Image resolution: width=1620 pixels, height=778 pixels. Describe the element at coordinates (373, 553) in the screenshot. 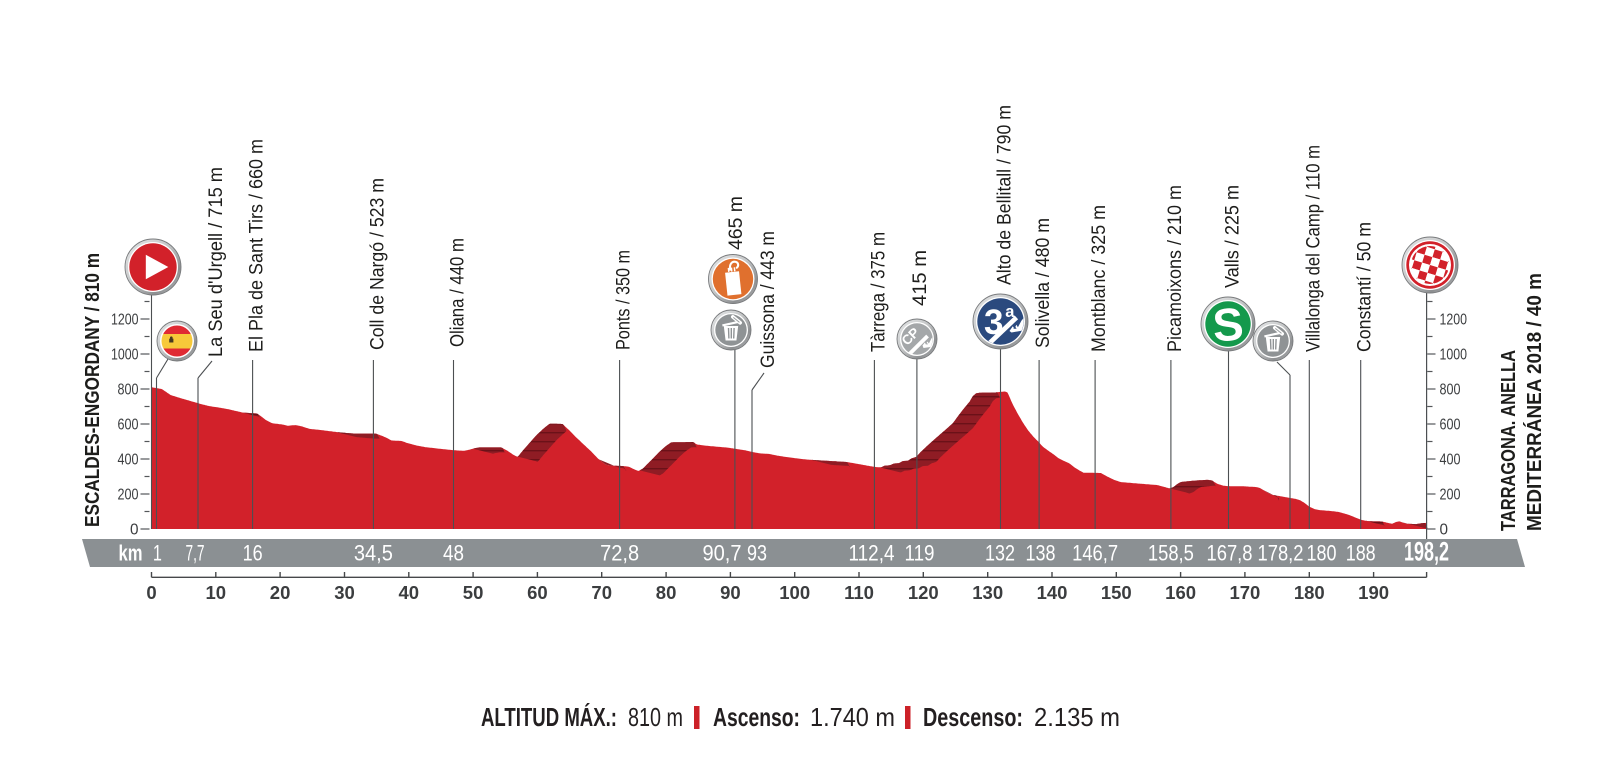

I see `svg-text: 34,5` at that location.